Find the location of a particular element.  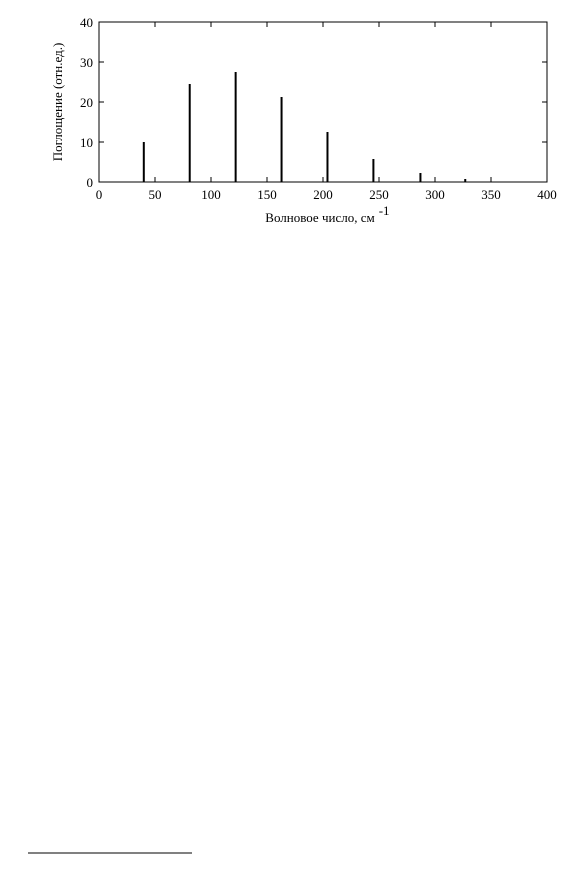

y-tick-label: 40 is located at coordinates (86, 22).